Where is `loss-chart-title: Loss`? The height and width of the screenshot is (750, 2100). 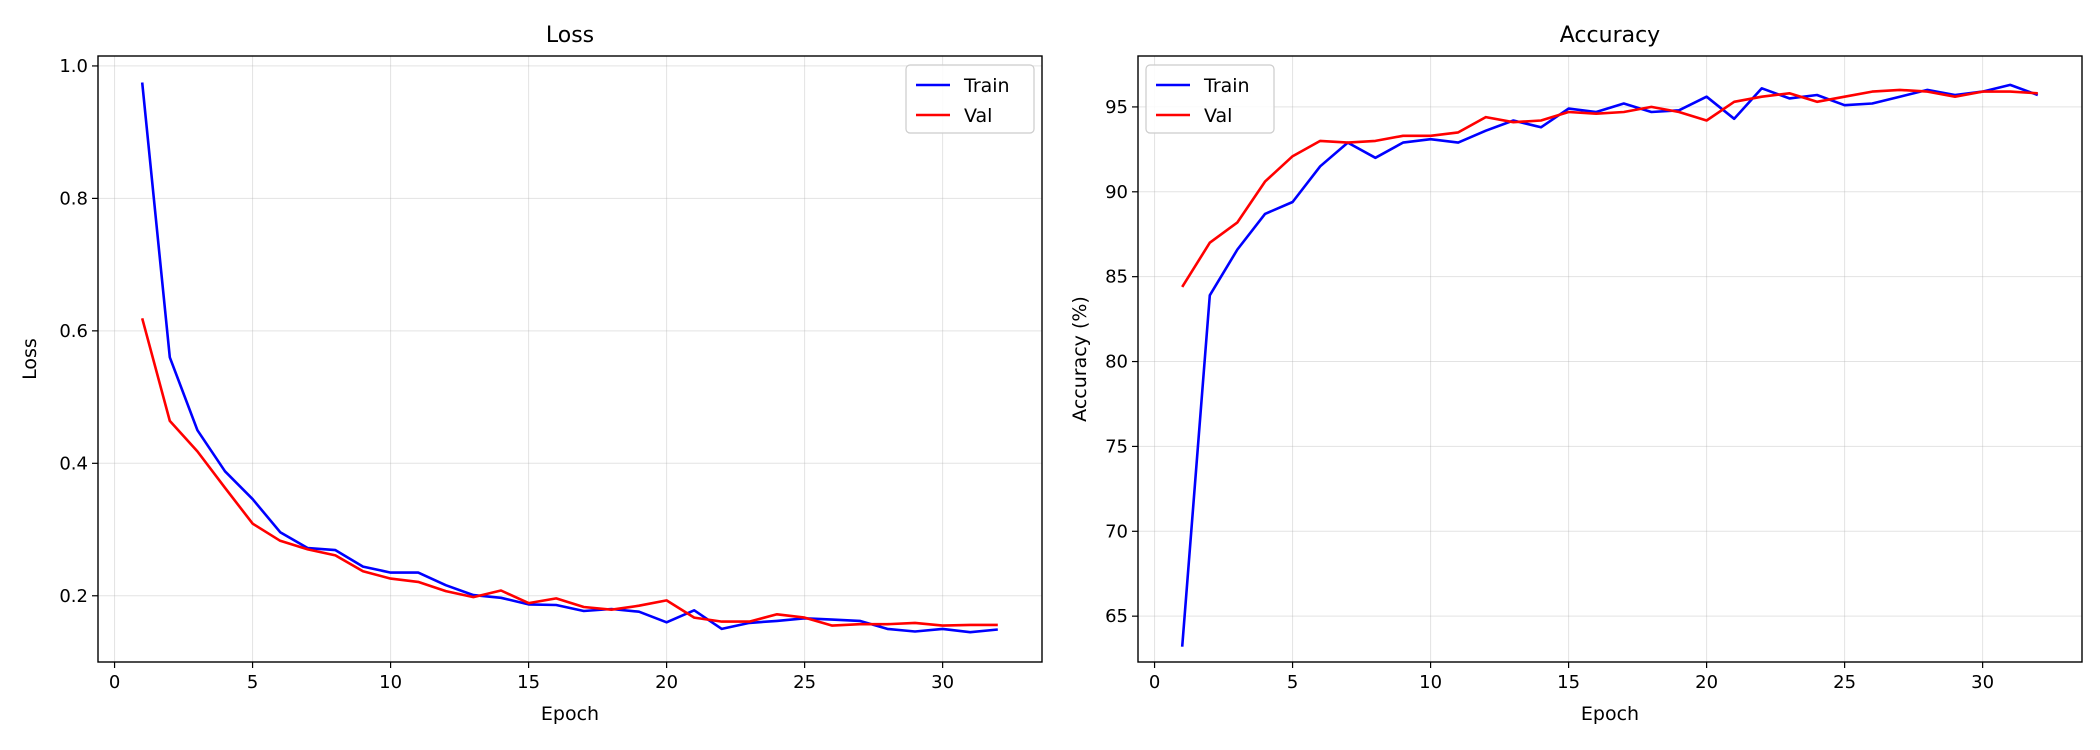 loss-chart-title: Loss is located at coordinates (570, 35).